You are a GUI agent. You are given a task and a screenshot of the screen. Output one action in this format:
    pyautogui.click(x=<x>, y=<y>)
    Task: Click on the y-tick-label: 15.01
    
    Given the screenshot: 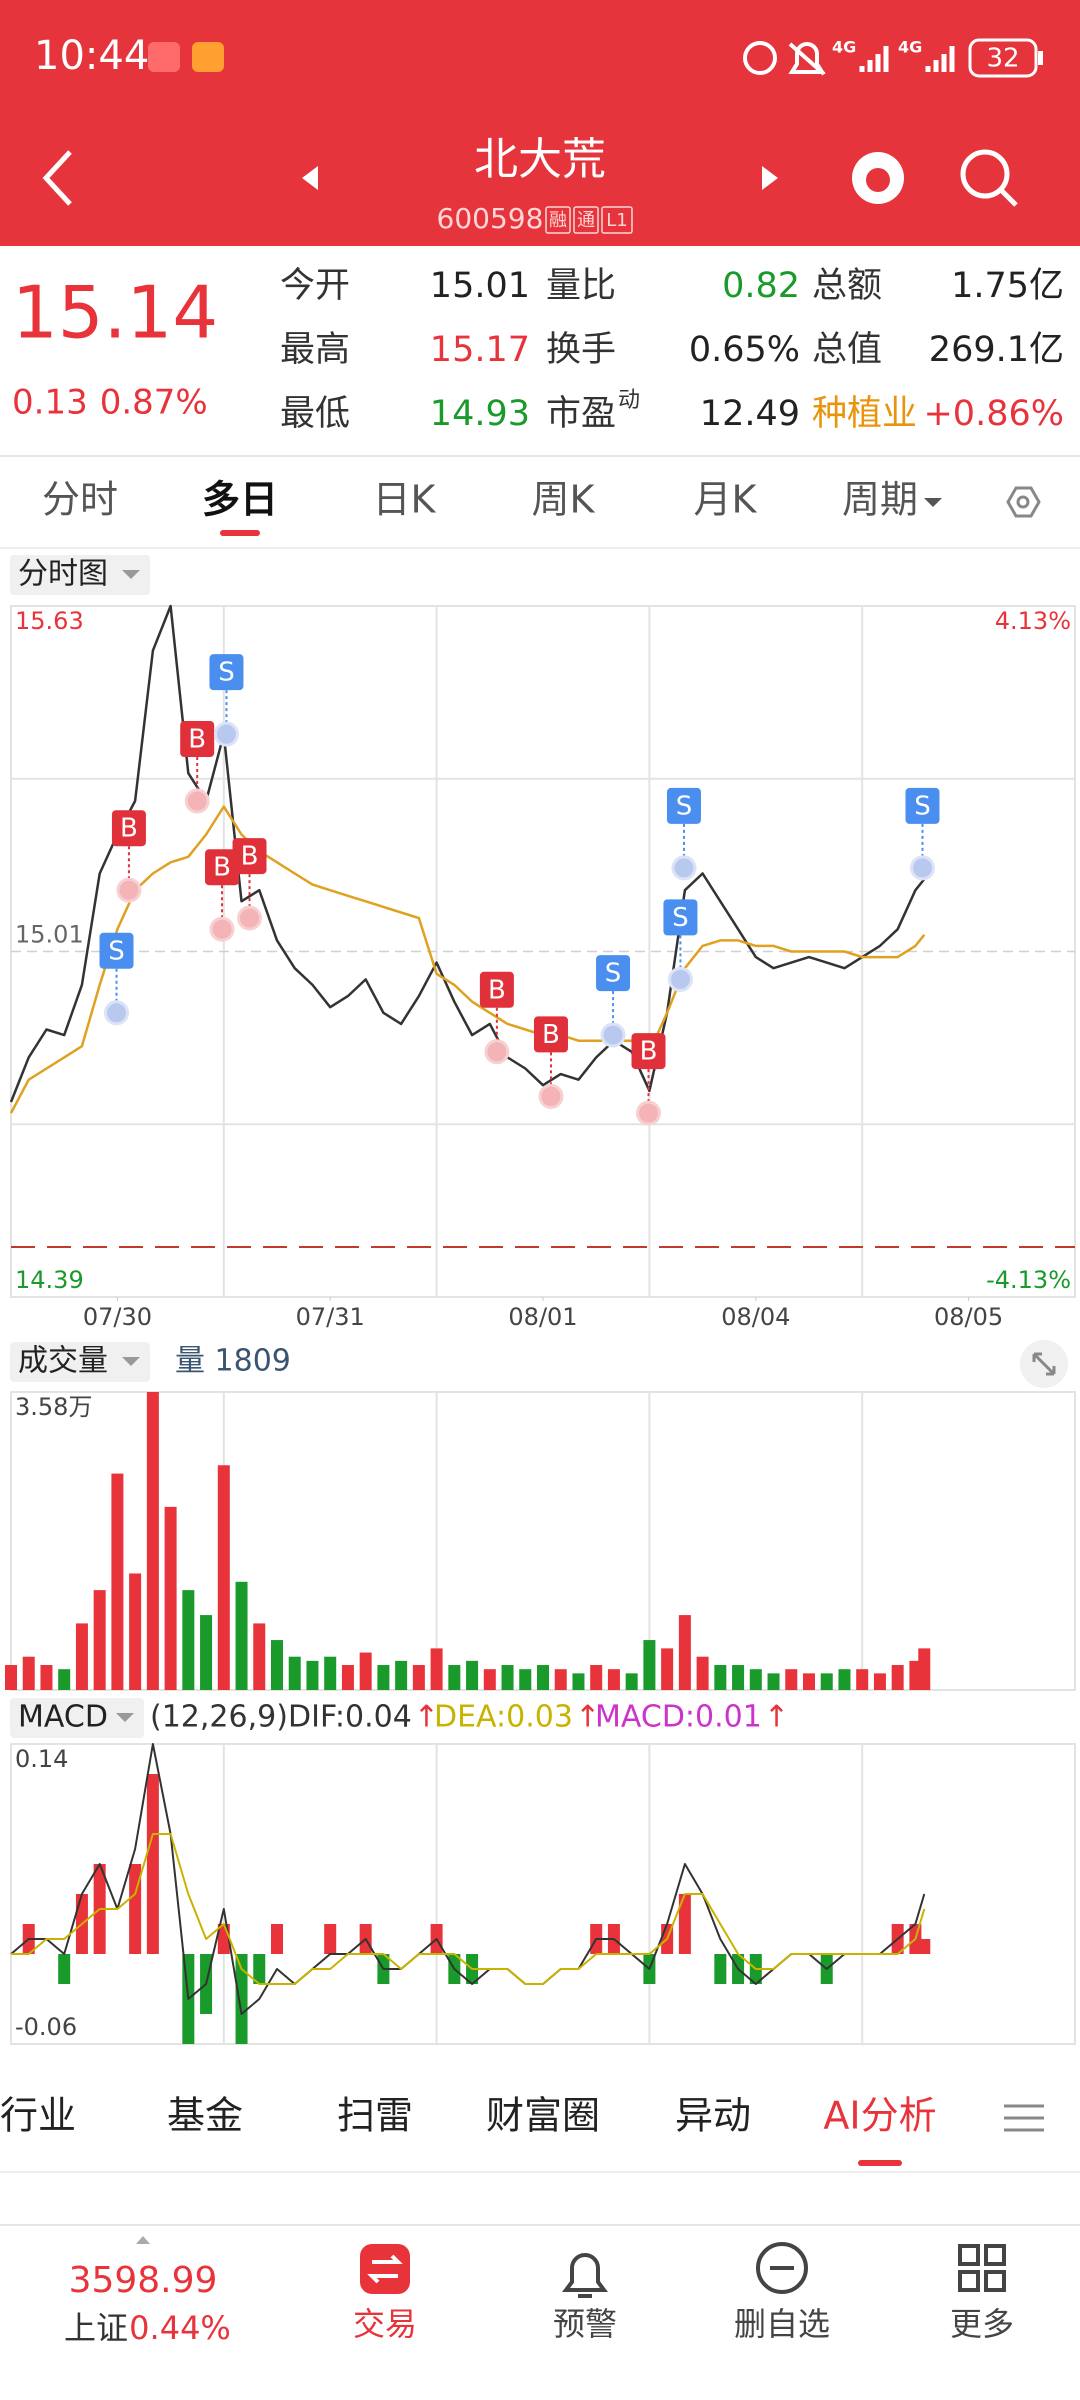 What is the action you would take?
    pyautogui.click(x=49, y=935)
    